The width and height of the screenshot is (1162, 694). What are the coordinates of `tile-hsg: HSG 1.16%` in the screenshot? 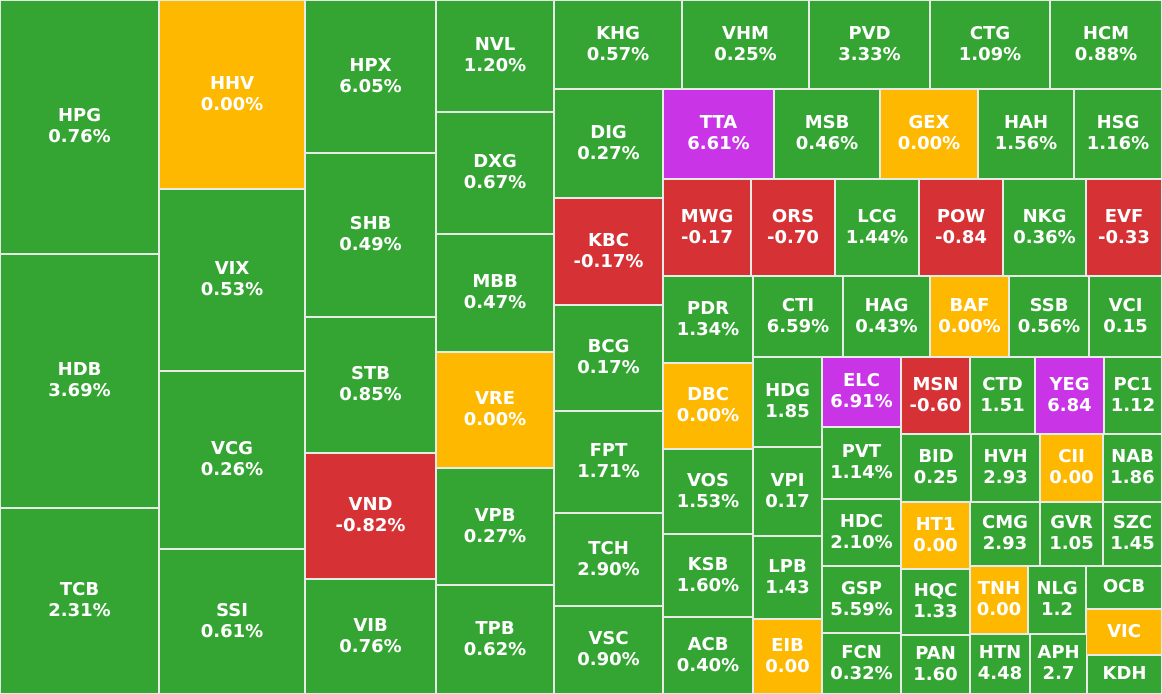 It's located at (1118, 134).